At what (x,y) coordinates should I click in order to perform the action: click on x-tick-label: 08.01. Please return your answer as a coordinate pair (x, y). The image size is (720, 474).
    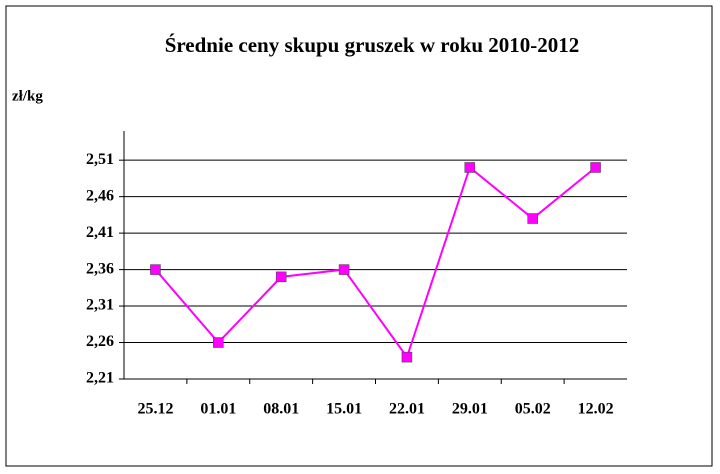
    Looking at the image, I should click on (281, 409).